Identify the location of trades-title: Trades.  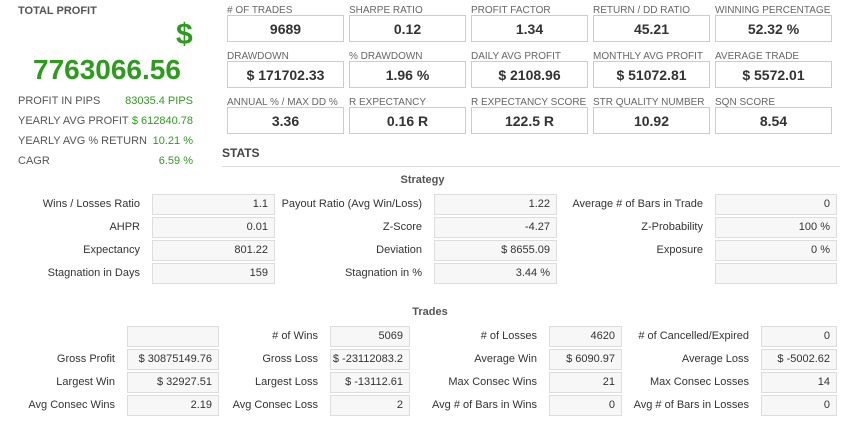
(430, 312).